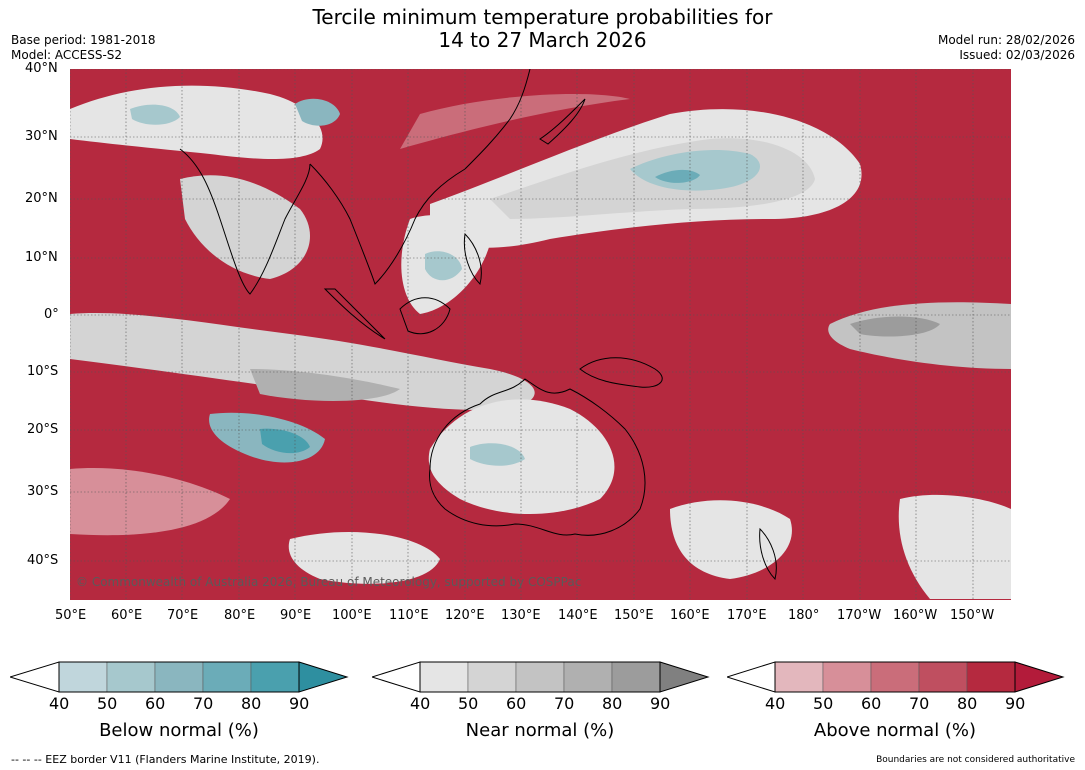 This screenshot has width=1085, height=770. What do you see at coordinates (443, 266) in the screenshot?
I see `below-normal-scs` at bounding box center [443, 266].